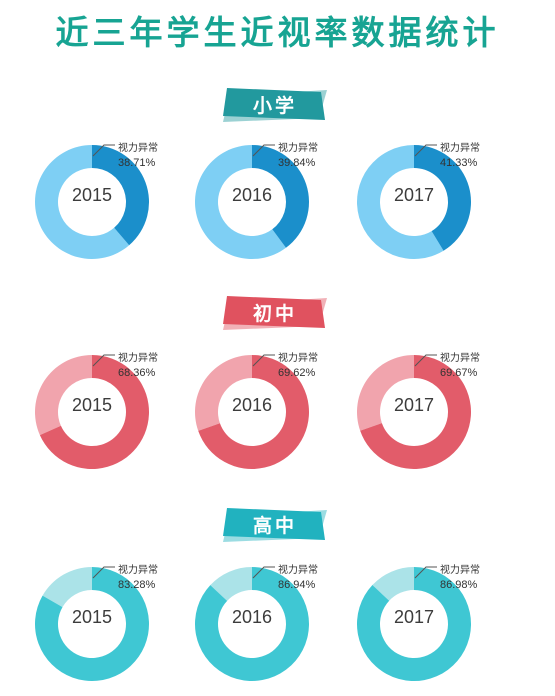 This screenshot has width=555, height=696. Describe the element at coordinates (277, 32) in the screenshot. I see `page-title: 近三年学生近视率数据统计` at that location.